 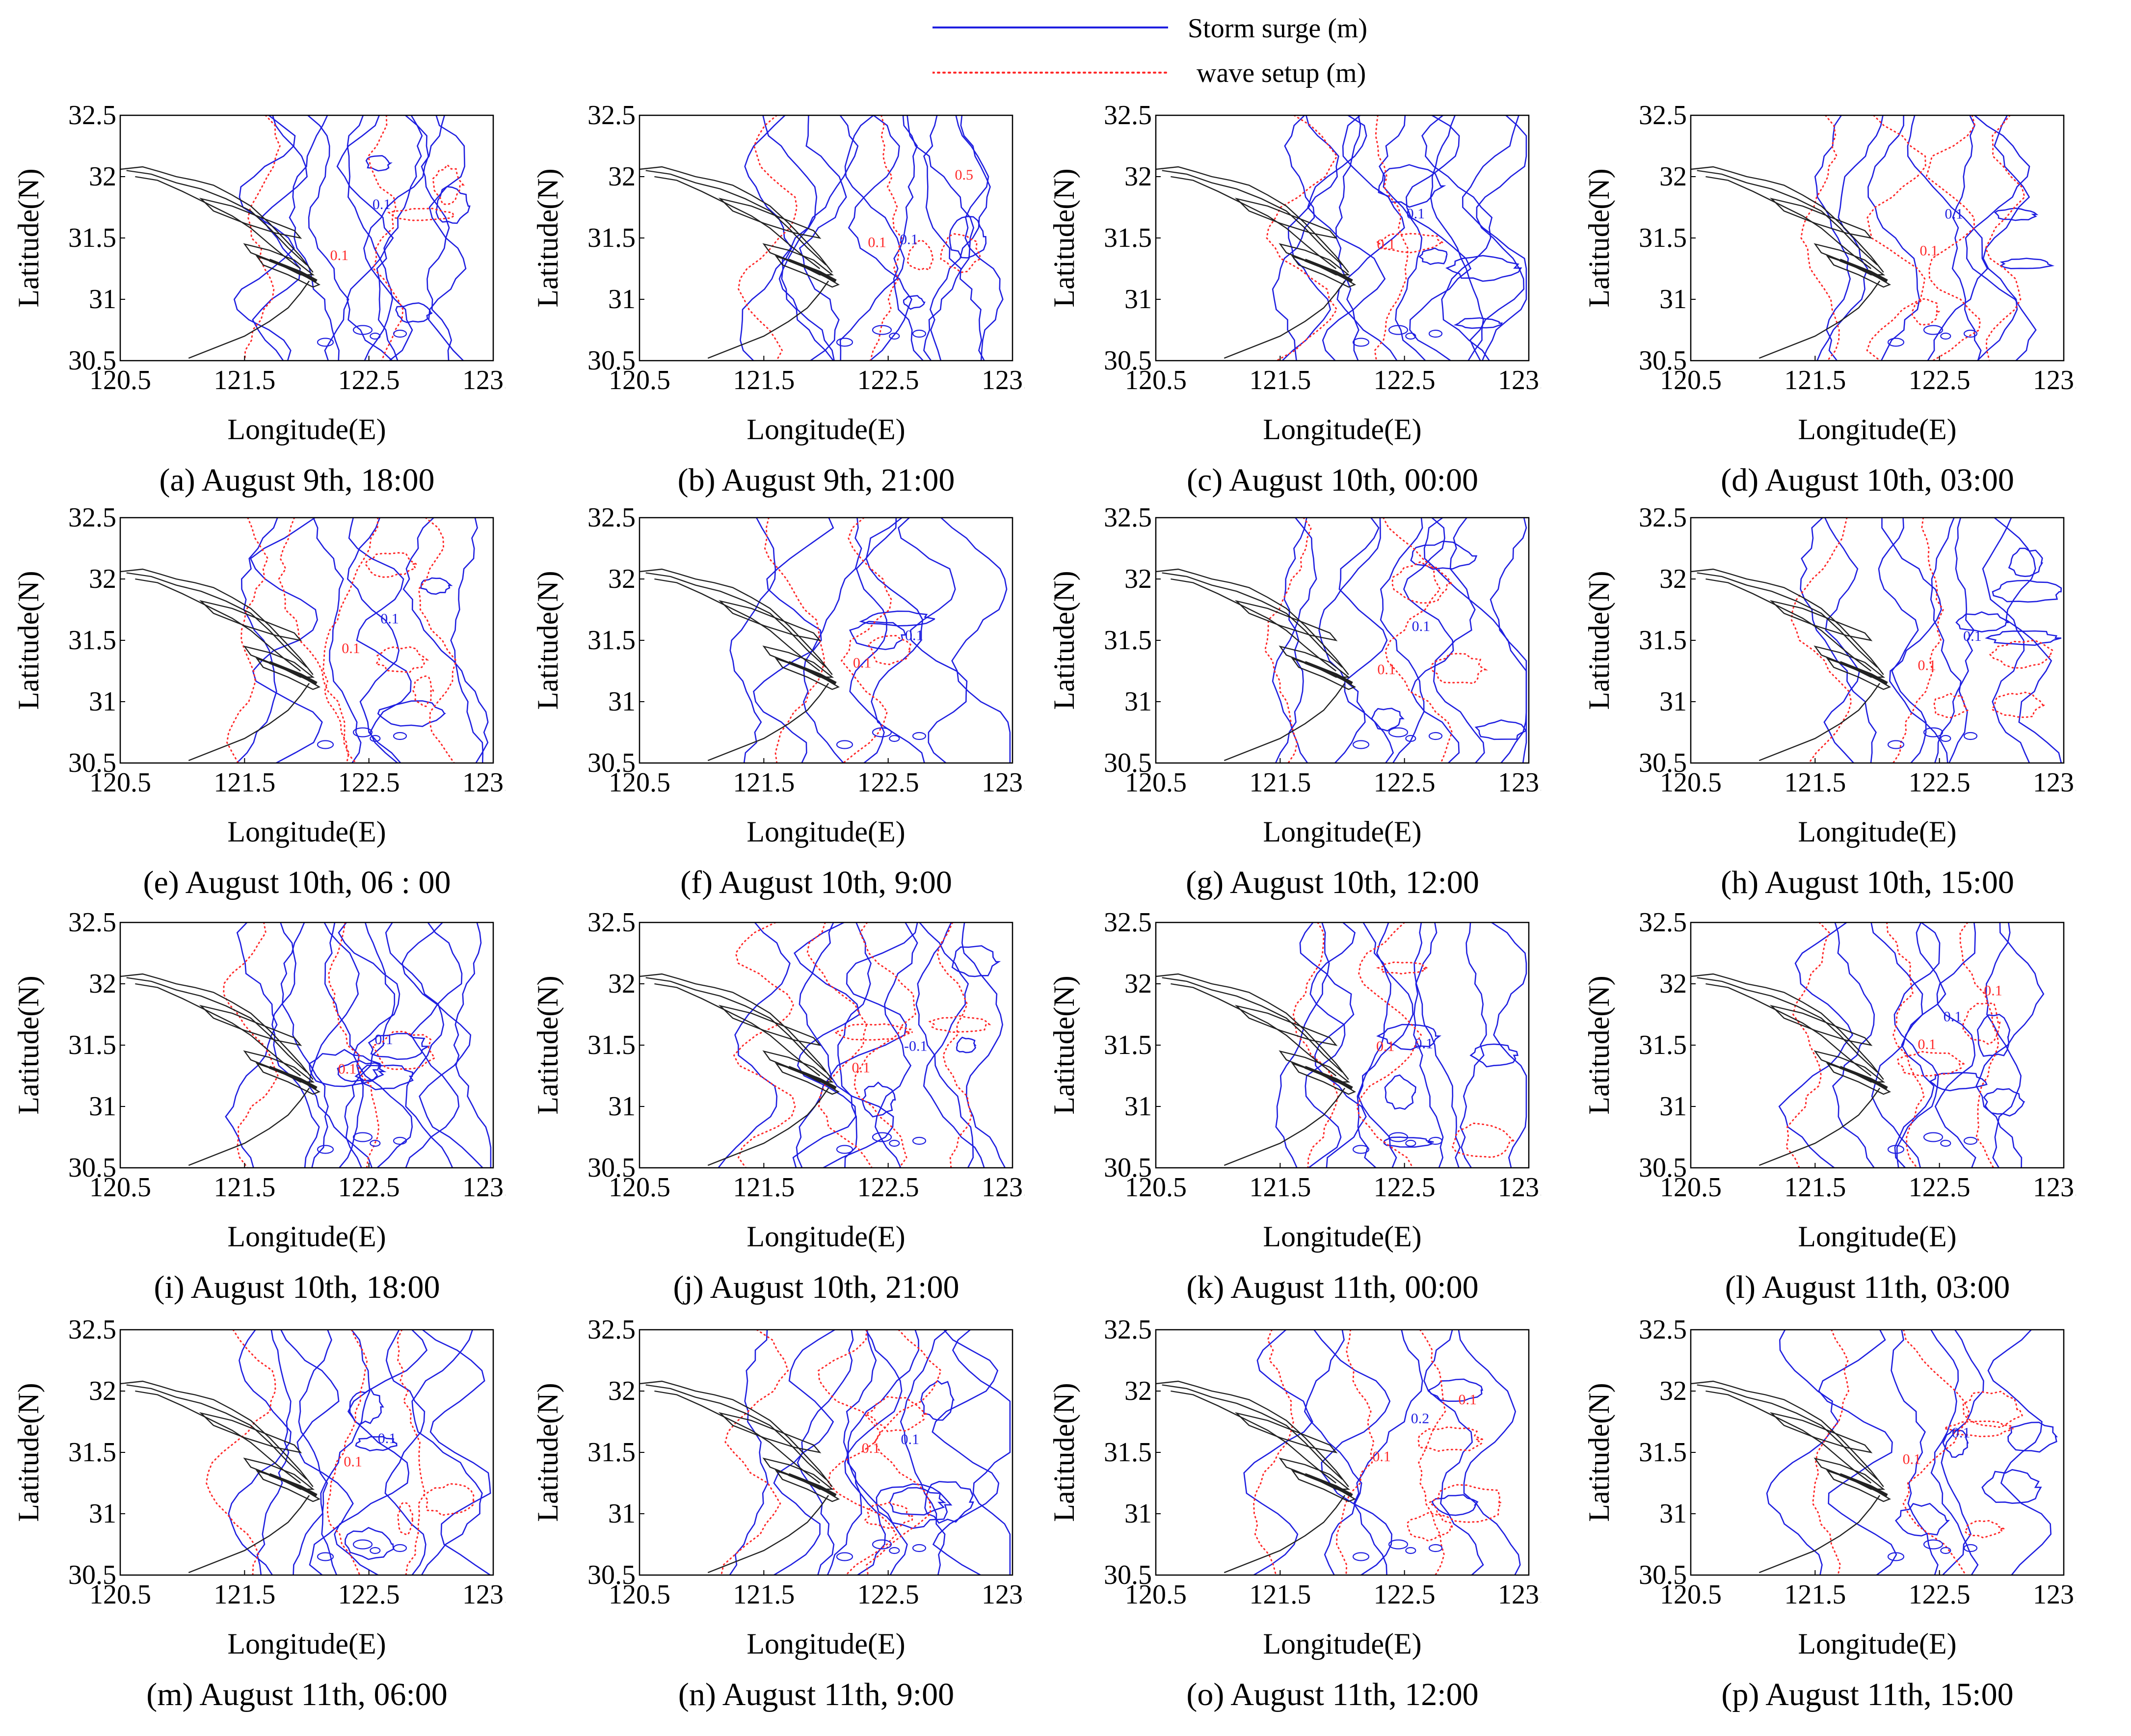 I want to click on panel-caption: (f) August 10th, 9:00, so click(x=816, y=882).